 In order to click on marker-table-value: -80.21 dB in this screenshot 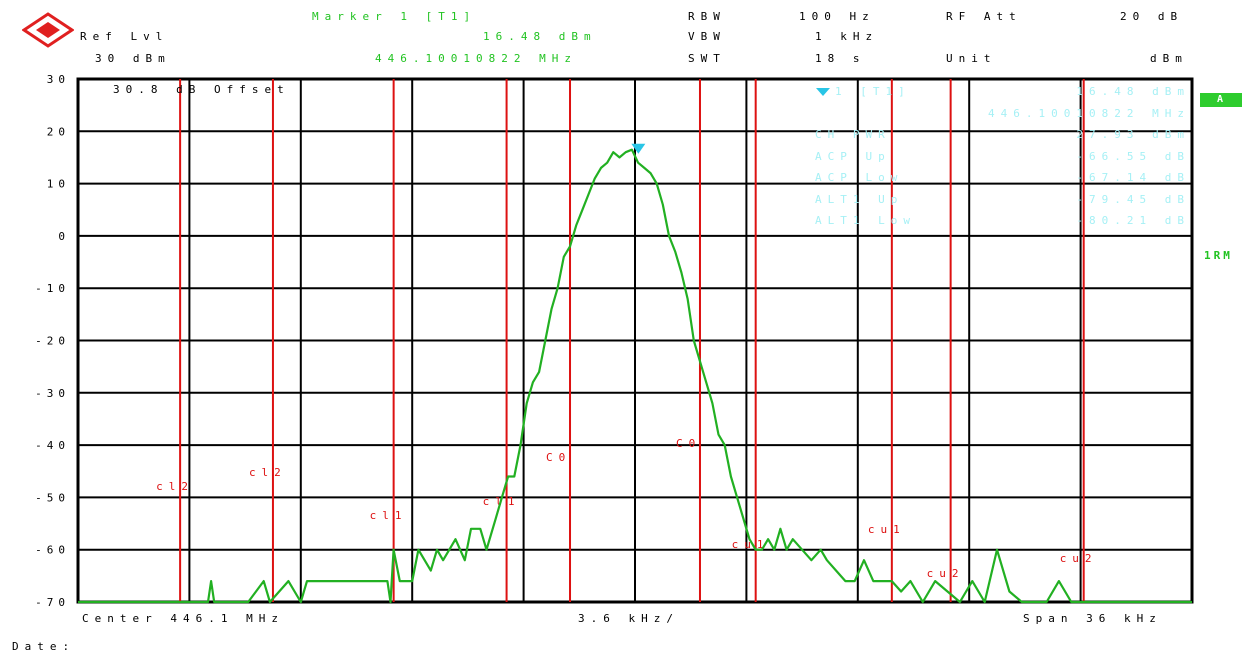, I will do `click(1133, 220)`.